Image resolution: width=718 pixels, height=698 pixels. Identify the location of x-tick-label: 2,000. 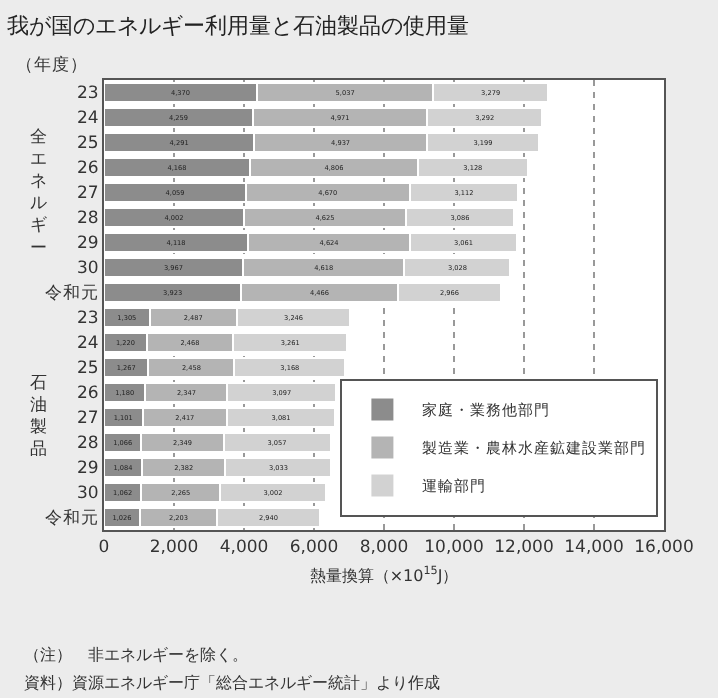
(174, 548).